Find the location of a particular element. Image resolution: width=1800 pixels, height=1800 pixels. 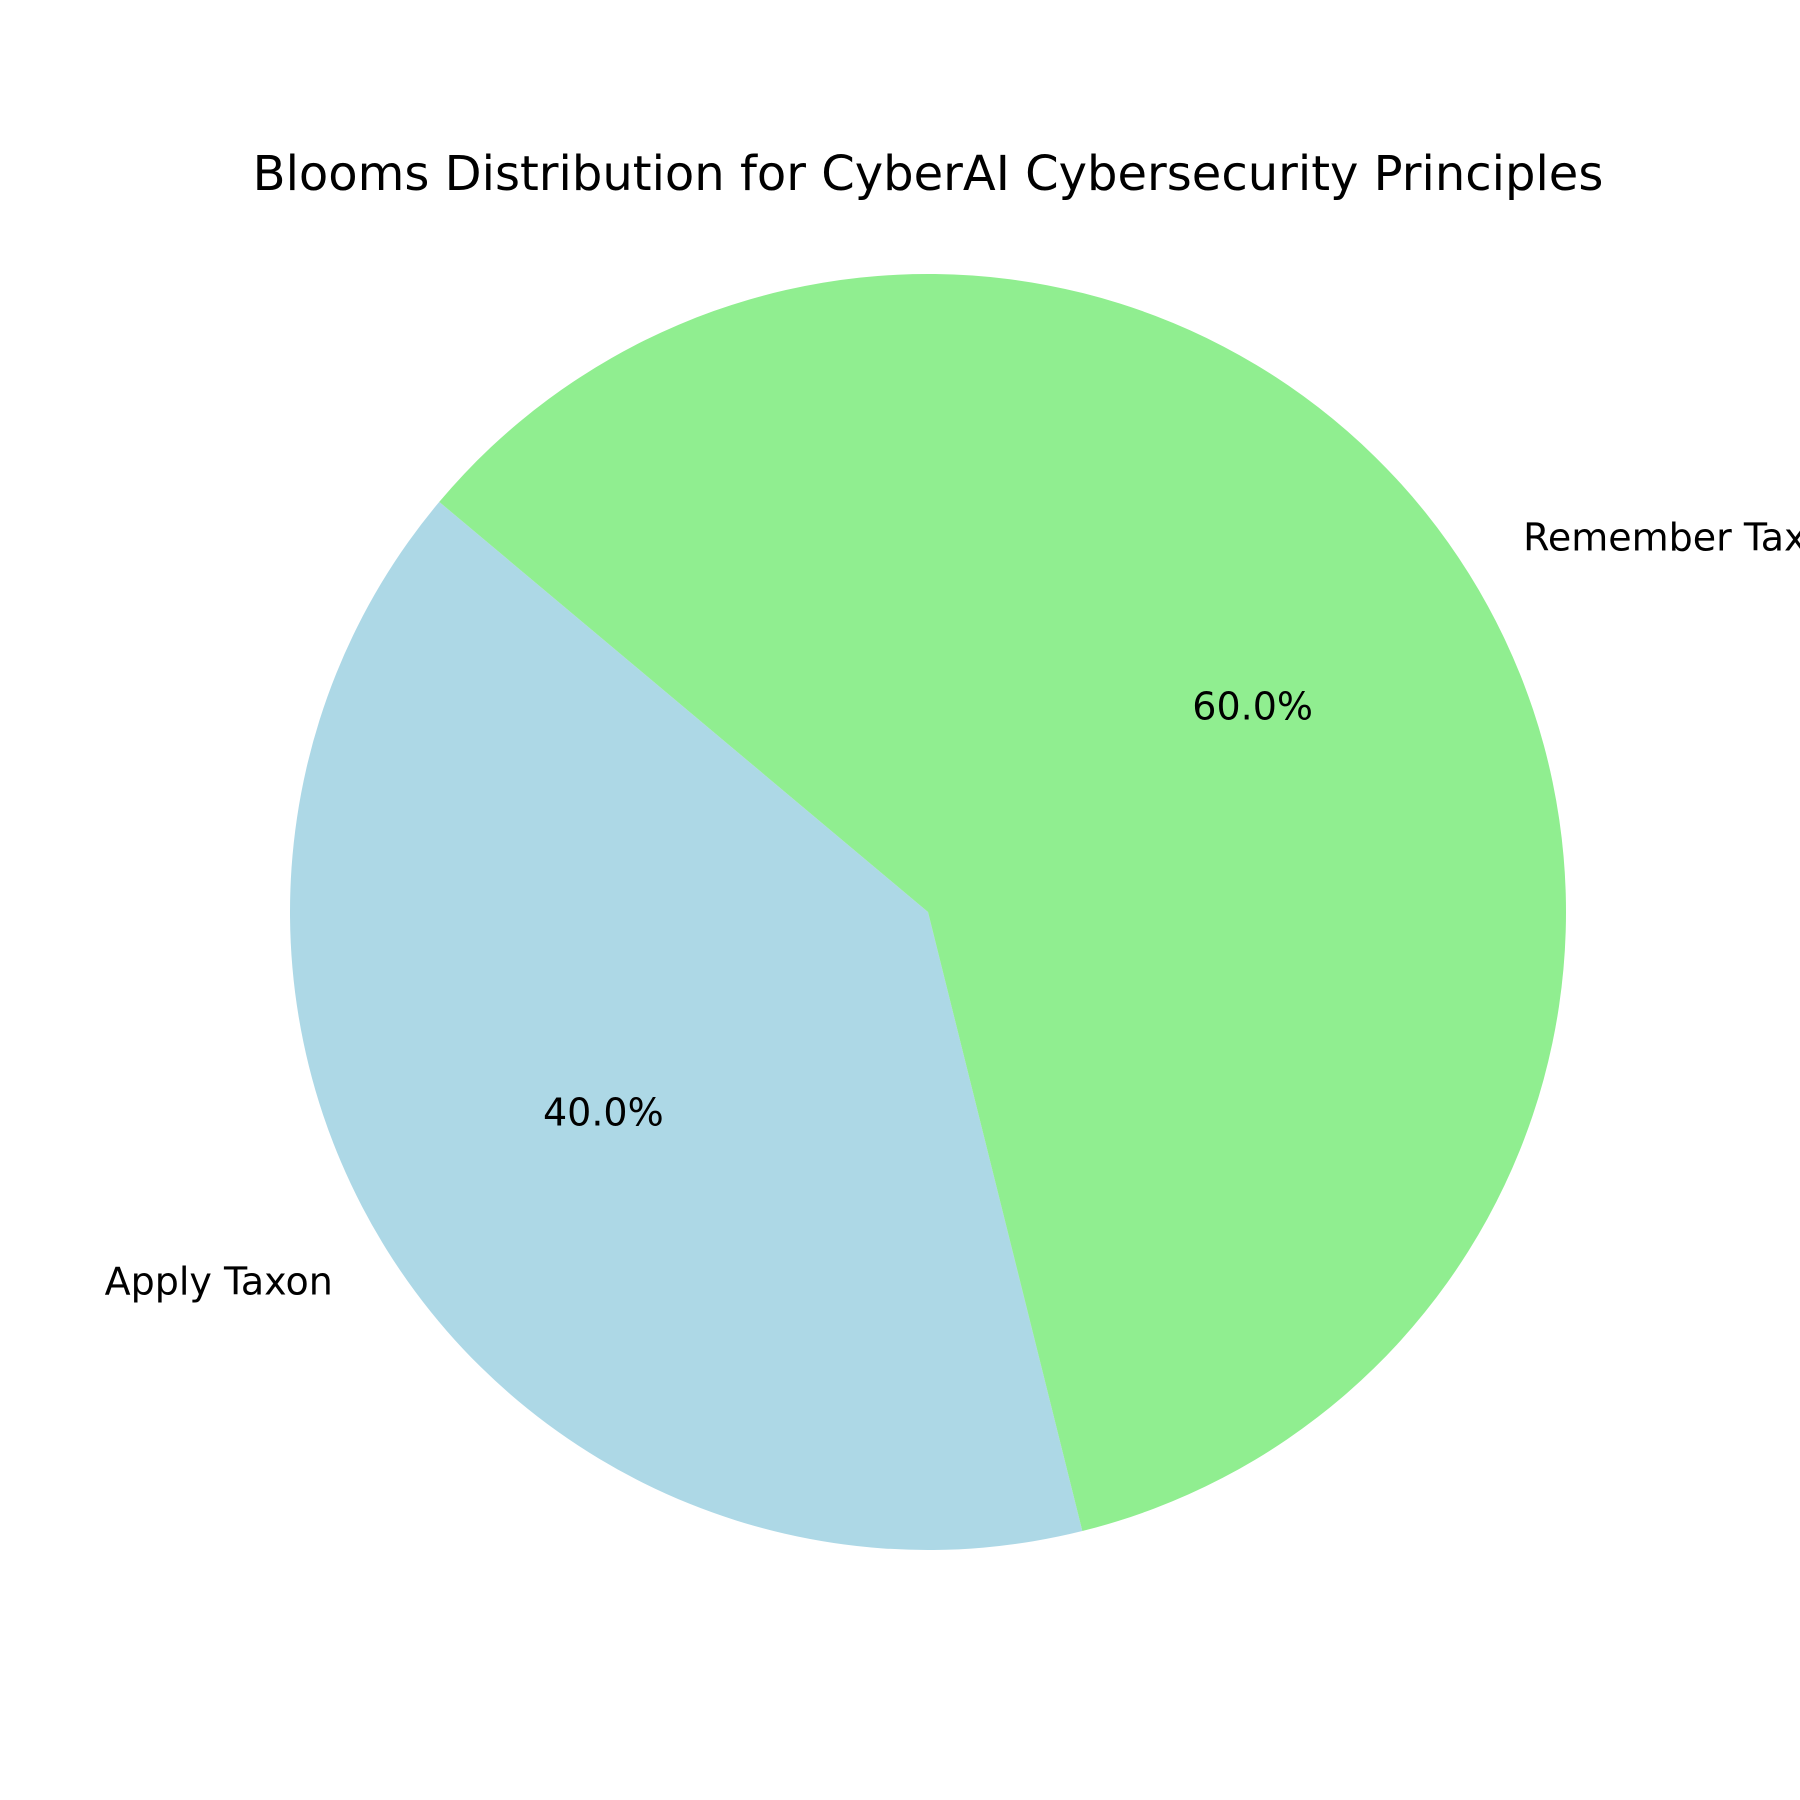

pct-label-remember-taxon: 60.0% is located at coordinates (1252, 707).